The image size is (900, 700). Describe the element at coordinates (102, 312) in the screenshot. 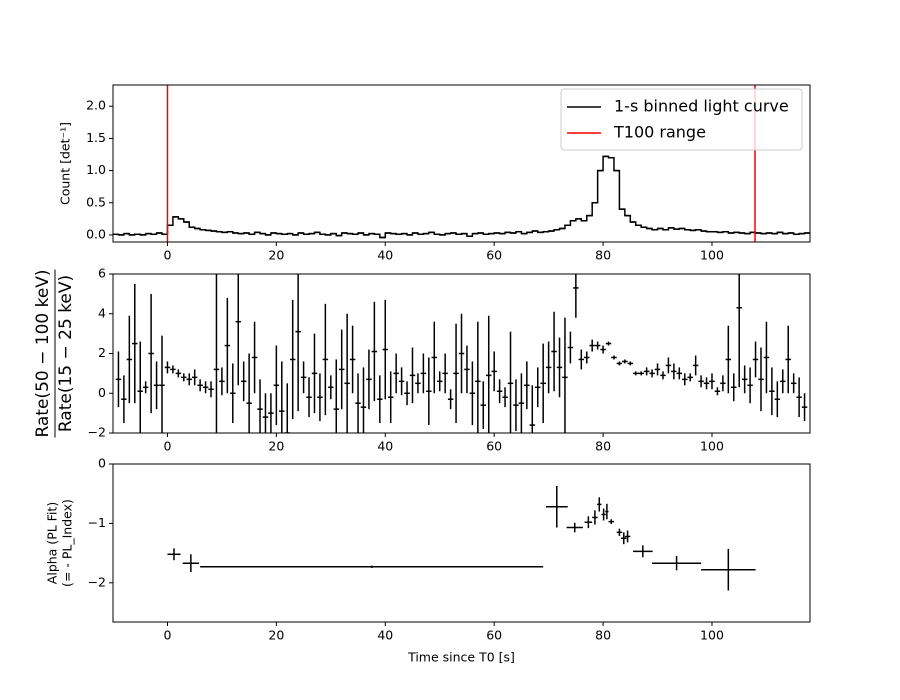

I see `y-tick-label: 4` at that location.